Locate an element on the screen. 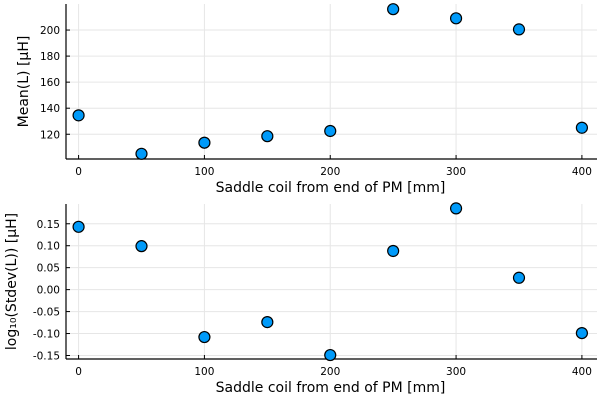 The width and height of the screenshot is (600, 400). y-tick-label: 0.15 is located at coordinates (48, 225).